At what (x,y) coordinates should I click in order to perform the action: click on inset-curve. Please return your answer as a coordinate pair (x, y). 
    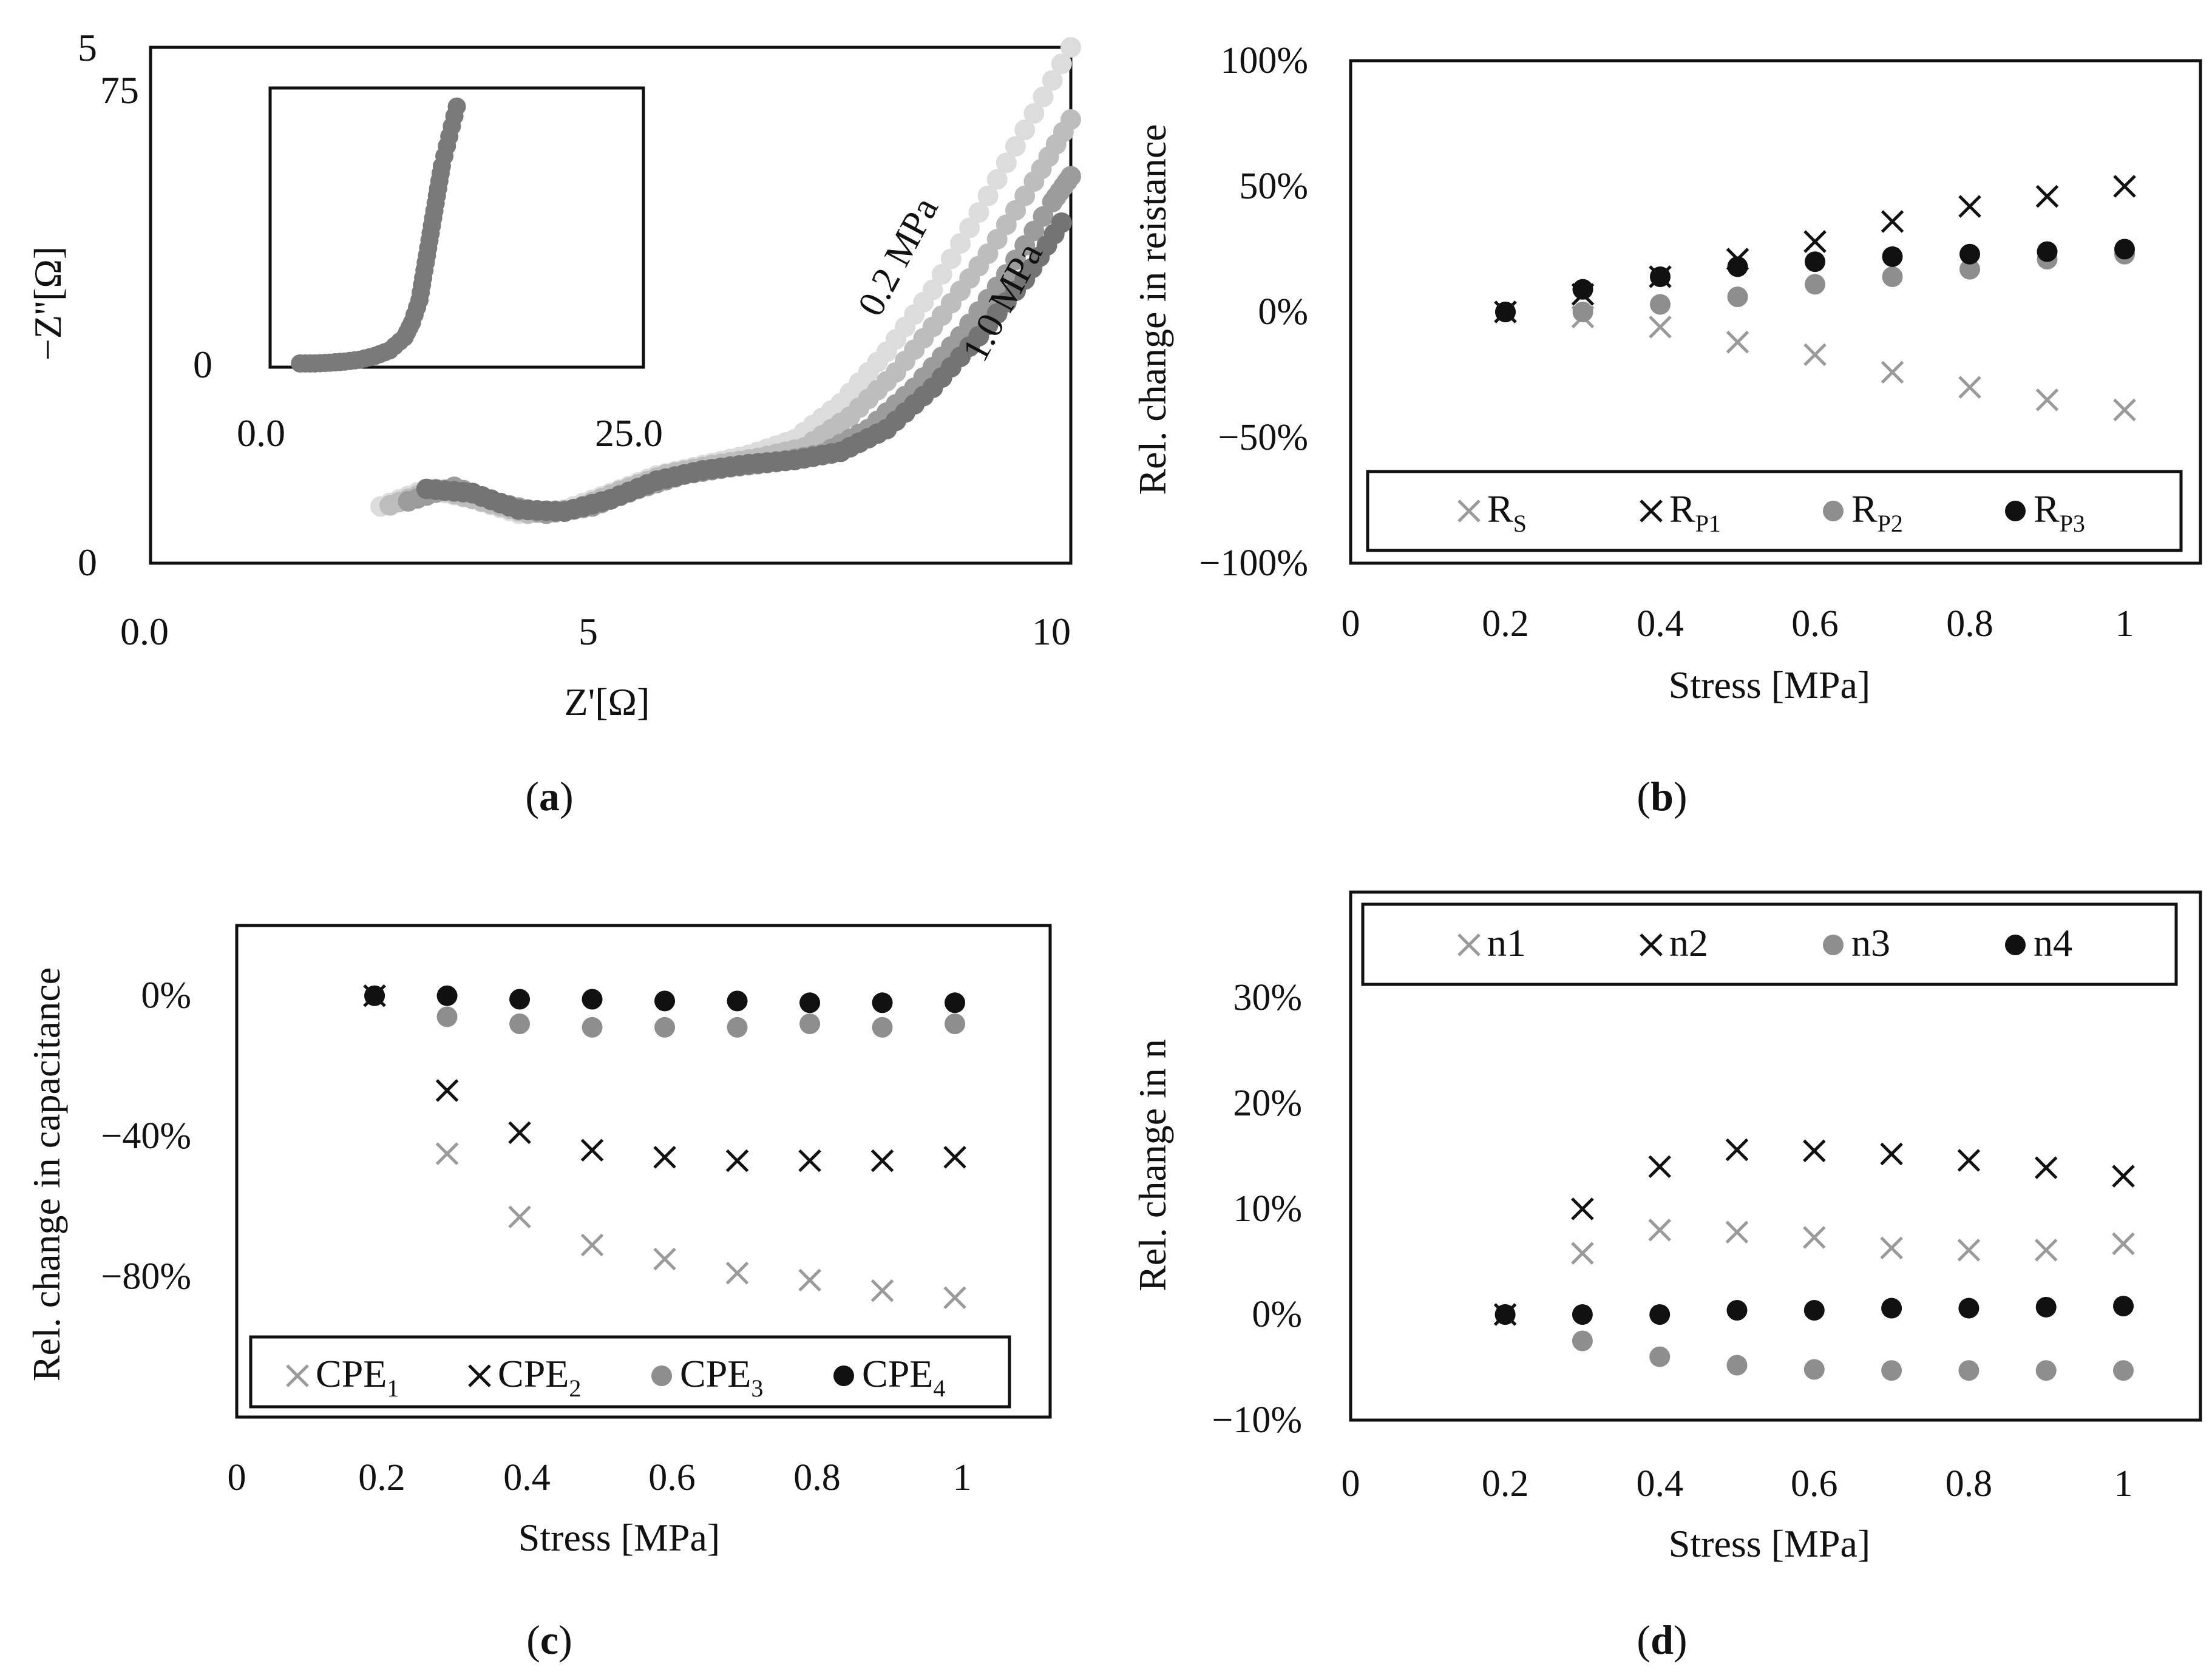
    Looking at the image, I should click on (378, 235).